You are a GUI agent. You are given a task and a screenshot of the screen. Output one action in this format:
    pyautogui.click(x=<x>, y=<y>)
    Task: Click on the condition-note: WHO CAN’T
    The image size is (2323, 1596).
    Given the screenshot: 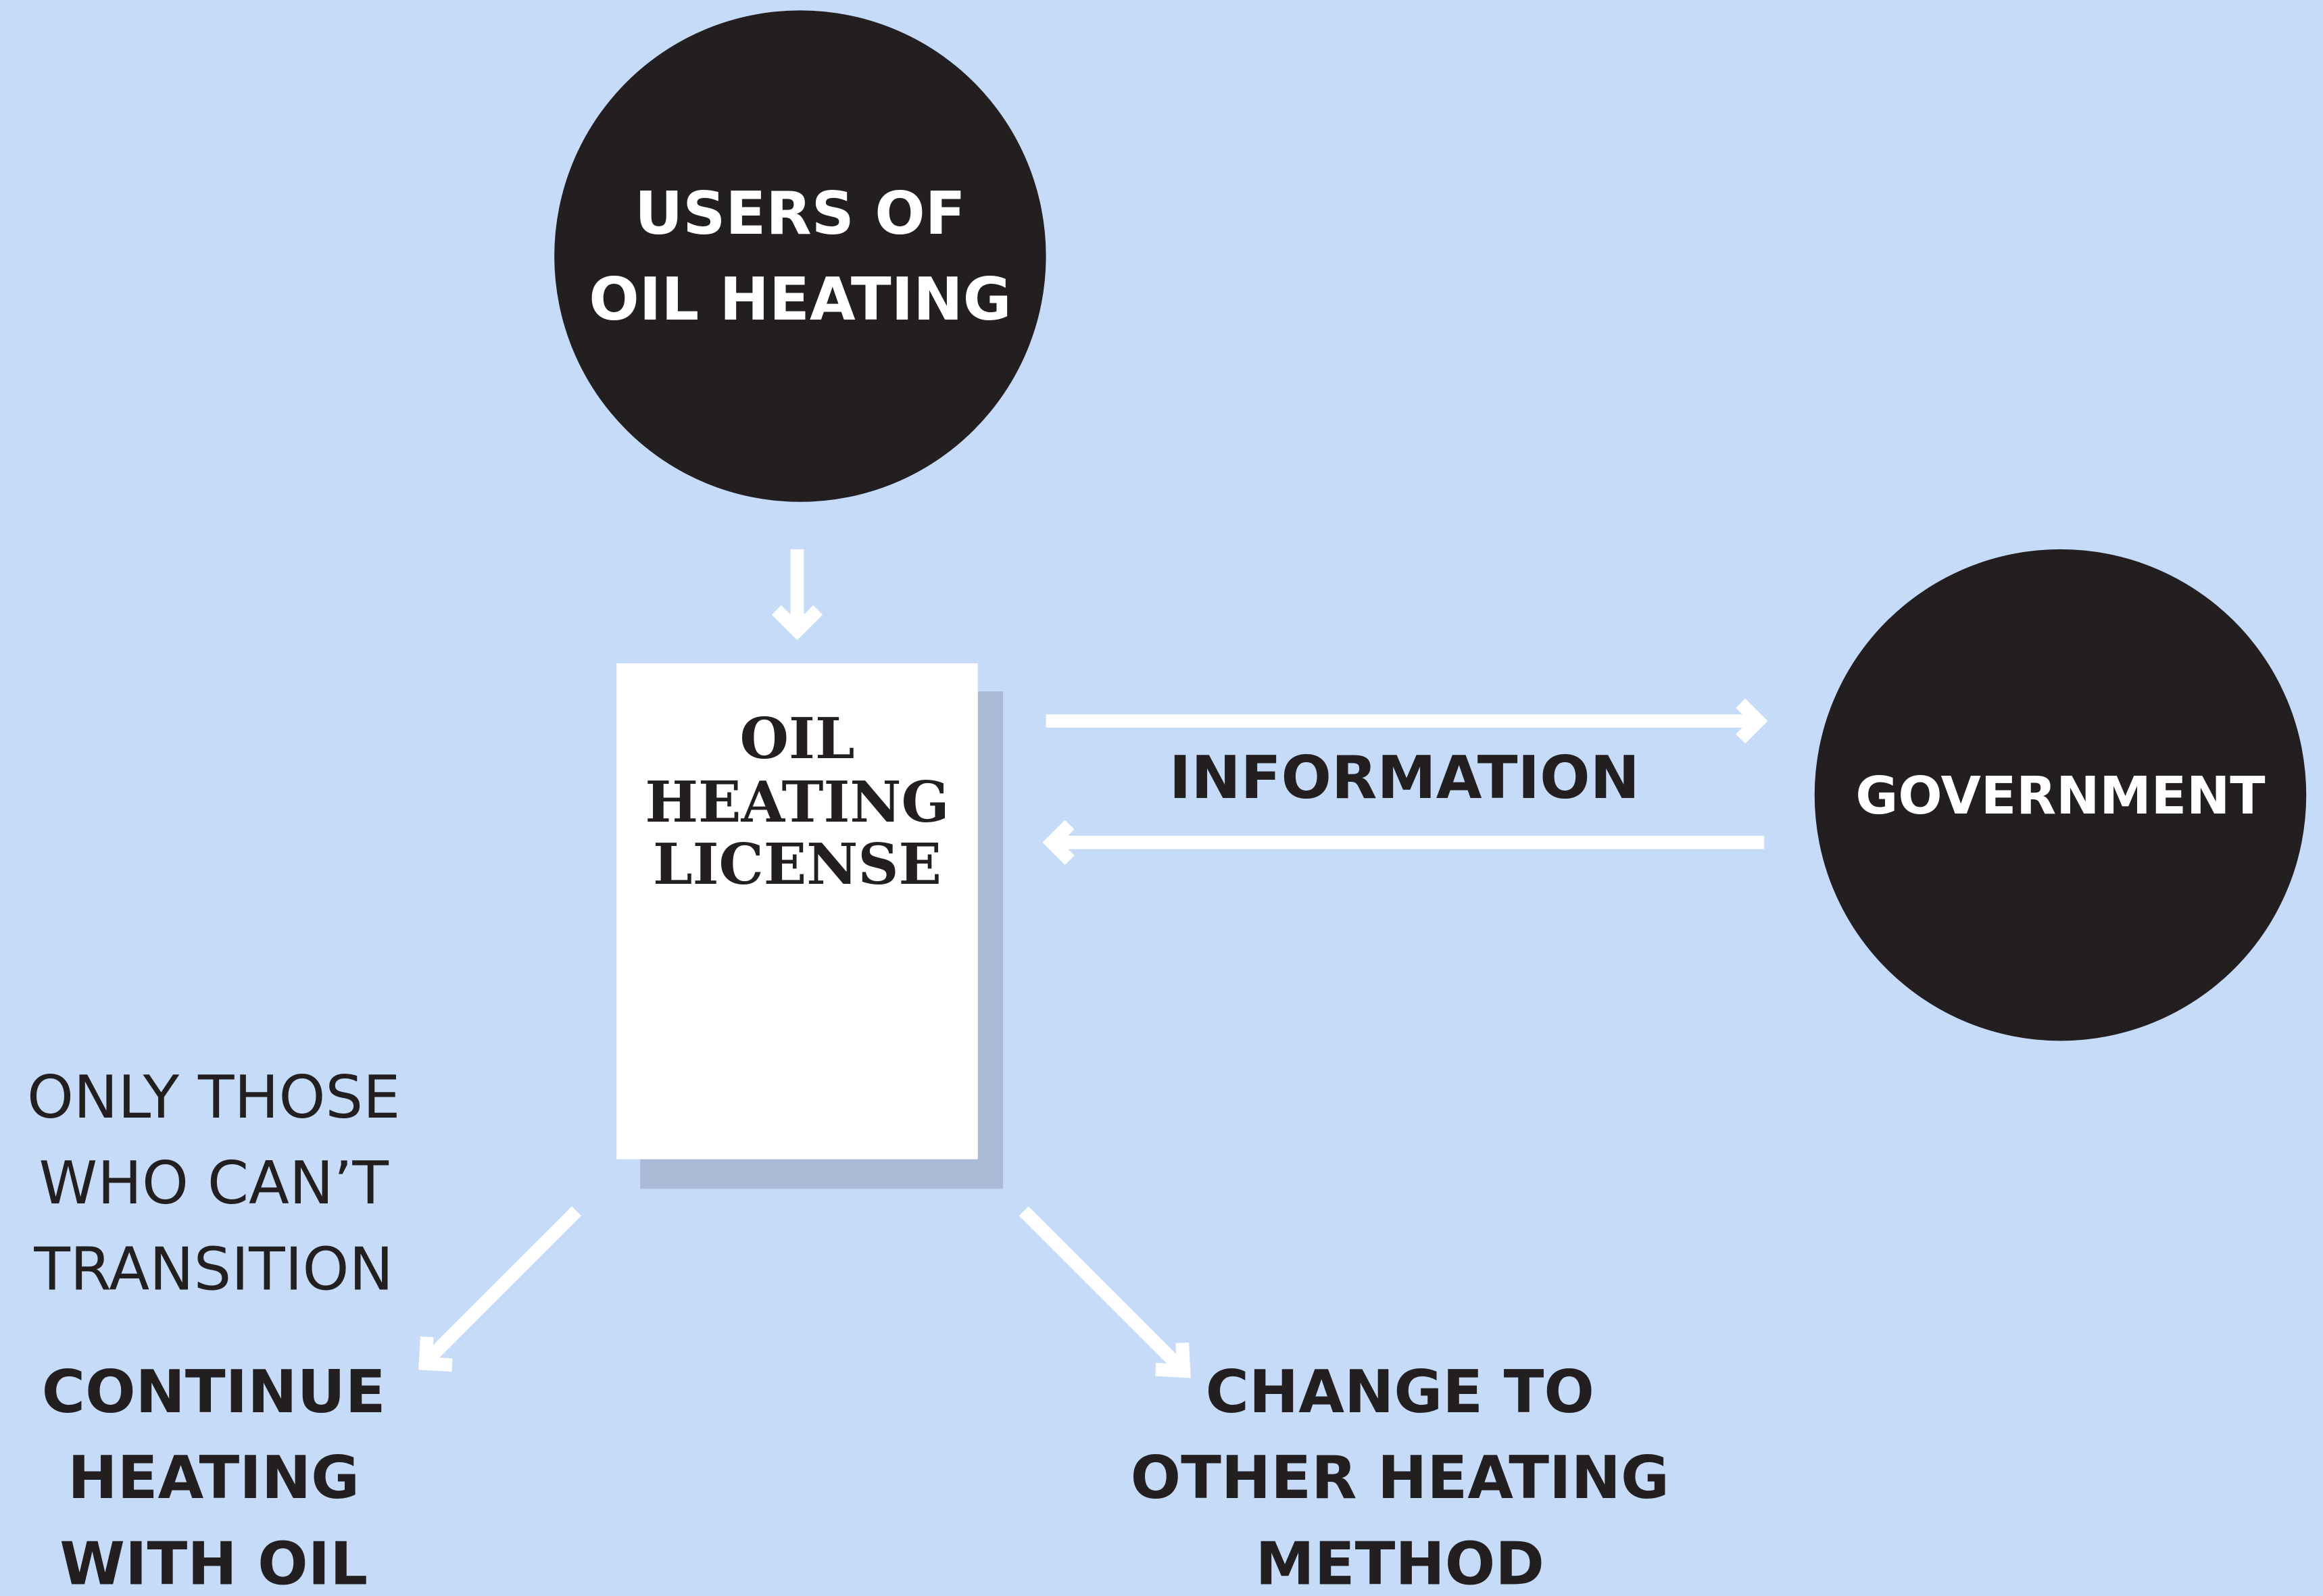 What is the action you would take?
    pyautogui.click(x=214, y=1183)
    